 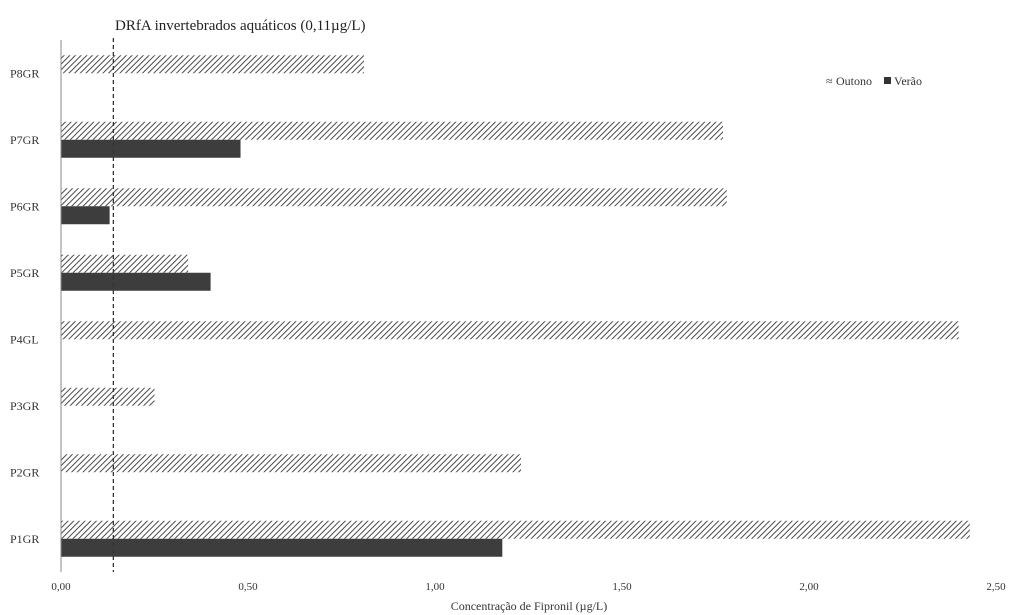 I want to click on legend-glyph-outono: ≈, so click(x=829, y=81).